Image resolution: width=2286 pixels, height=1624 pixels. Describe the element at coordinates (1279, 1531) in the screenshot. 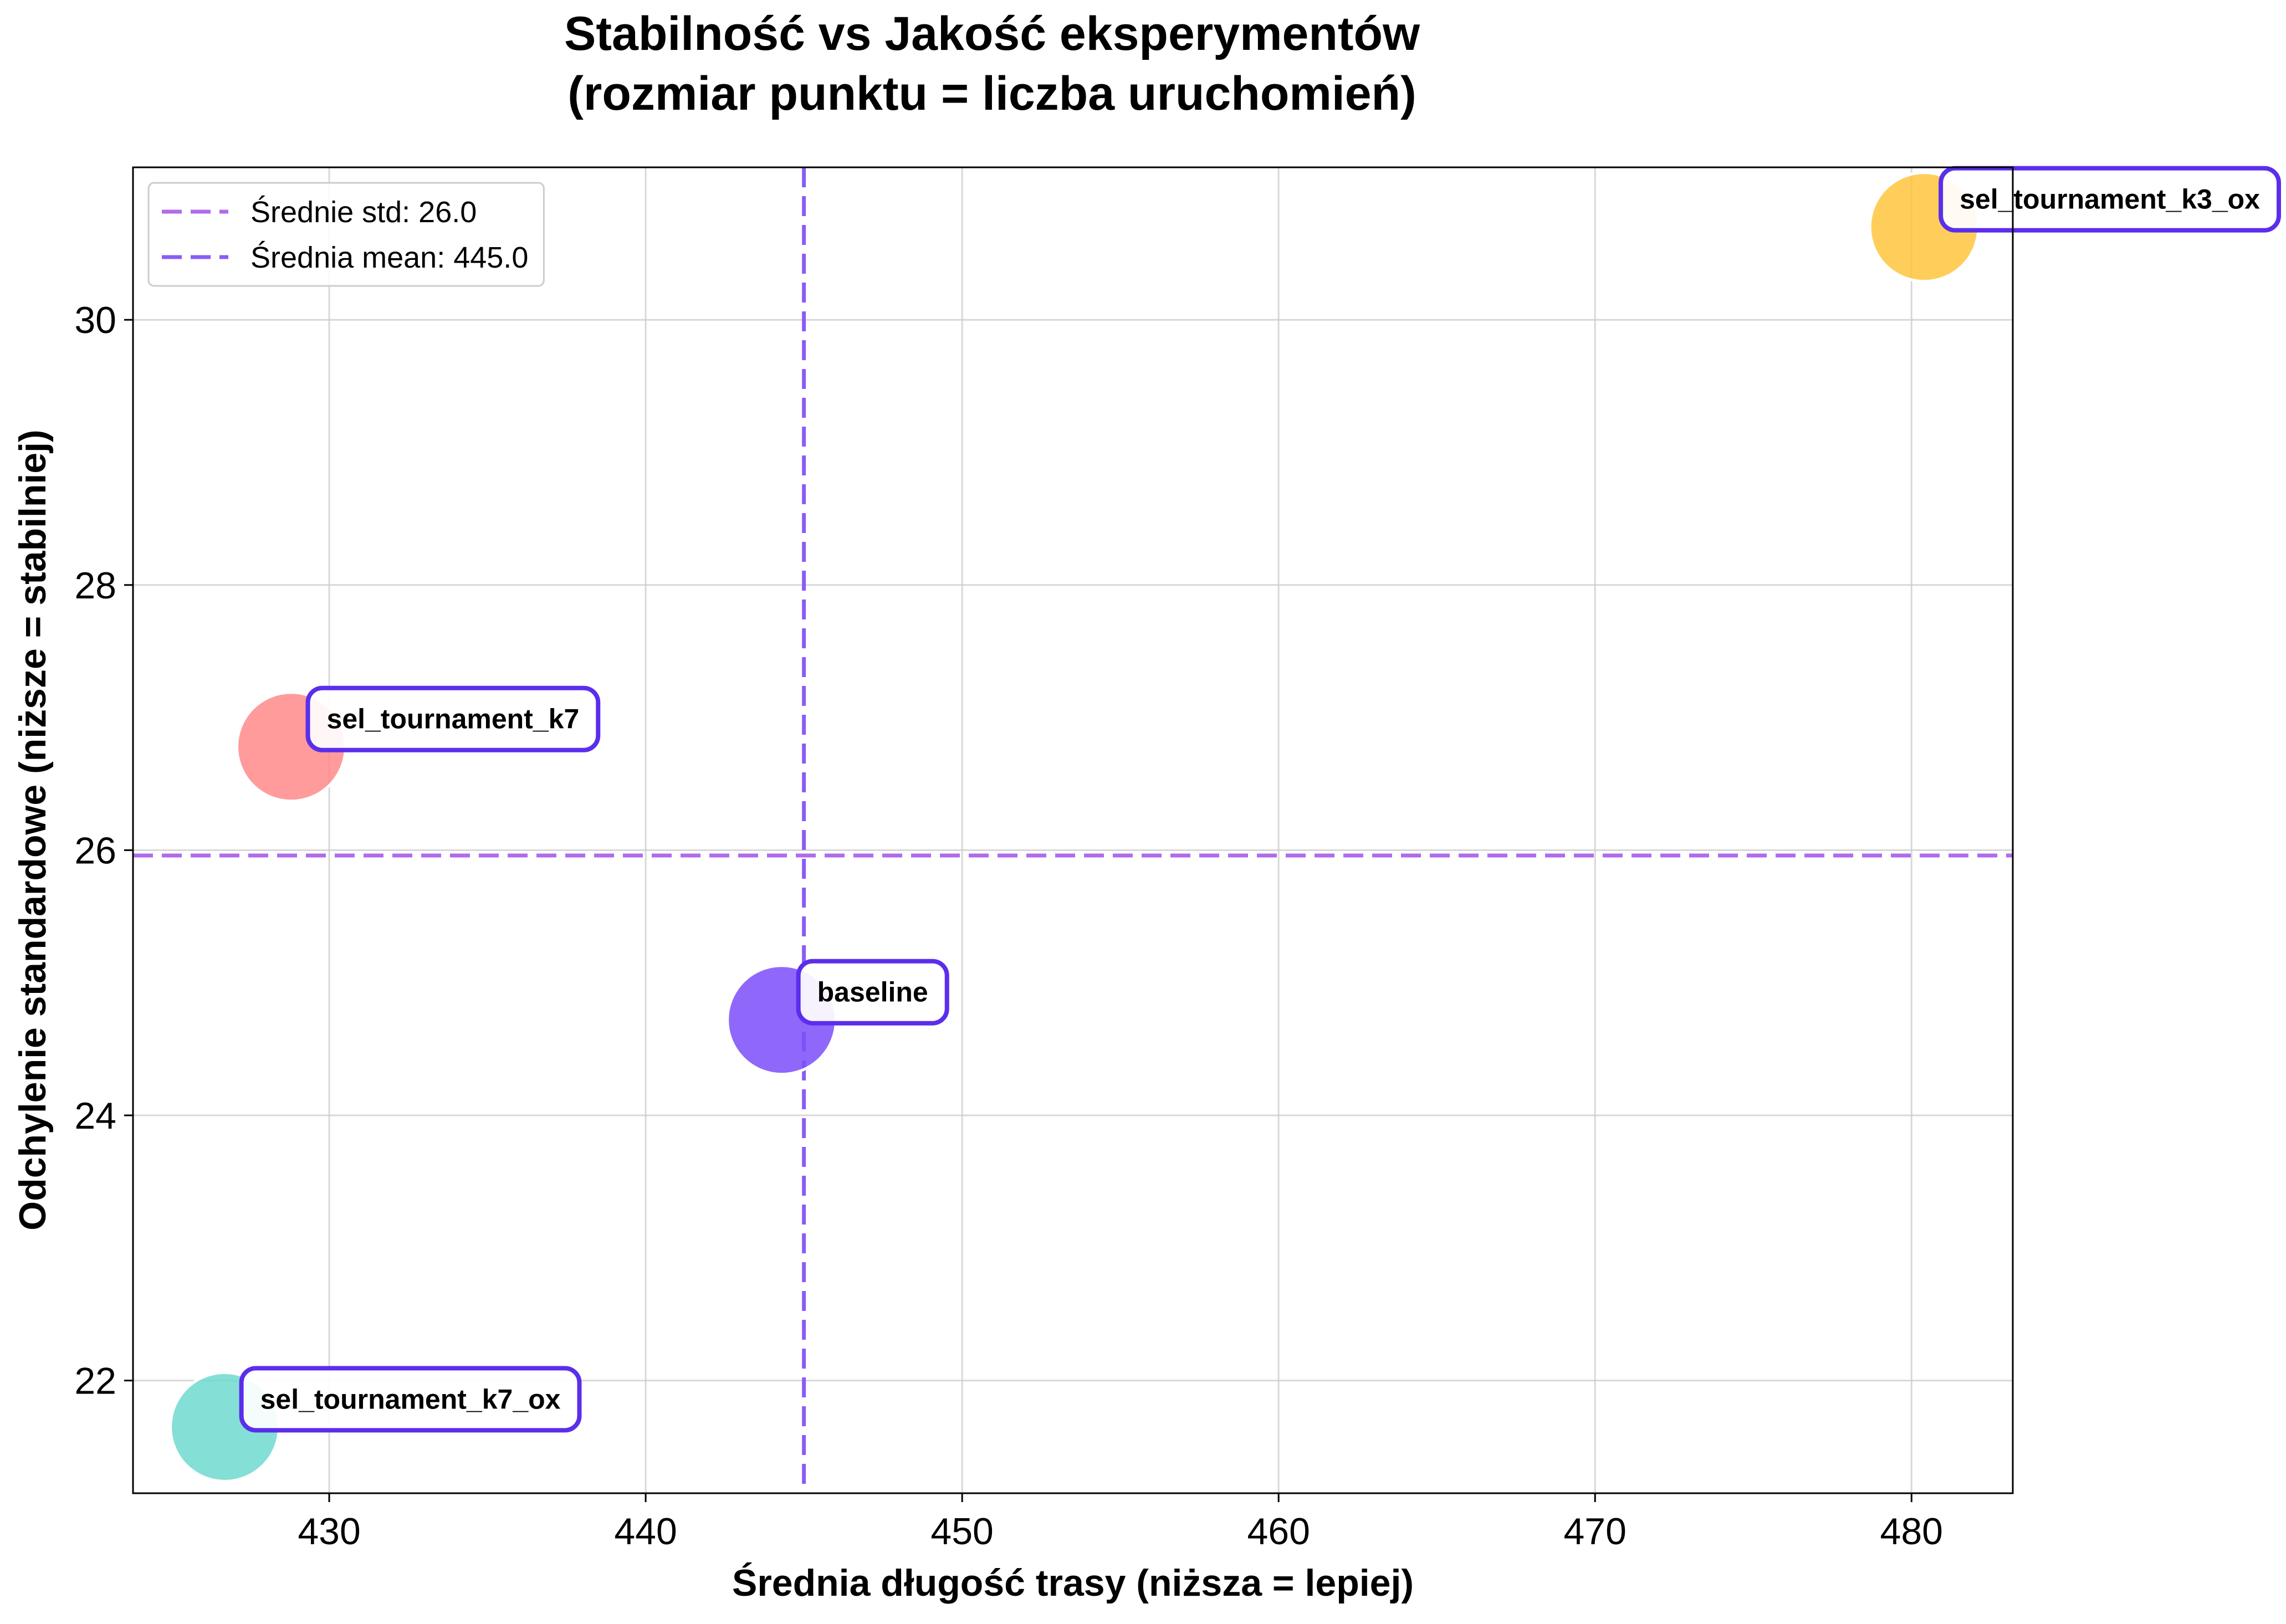

I see `x-tick-label: 460` at that location.